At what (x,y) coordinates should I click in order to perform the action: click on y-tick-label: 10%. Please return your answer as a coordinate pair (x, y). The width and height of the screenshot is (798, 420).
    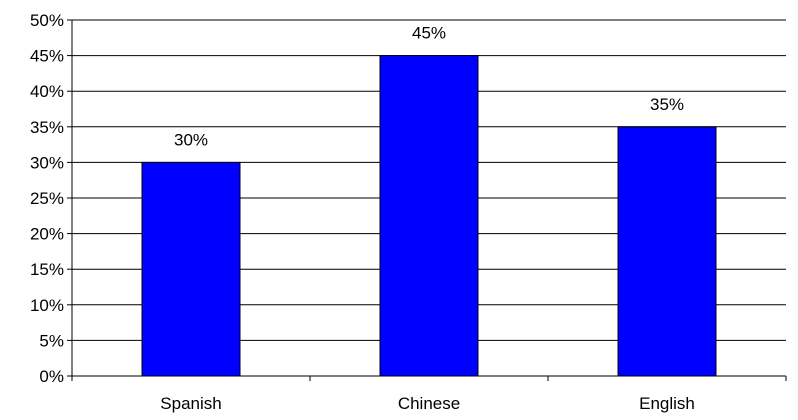
    Looking at the image, I should click on (47, 305).